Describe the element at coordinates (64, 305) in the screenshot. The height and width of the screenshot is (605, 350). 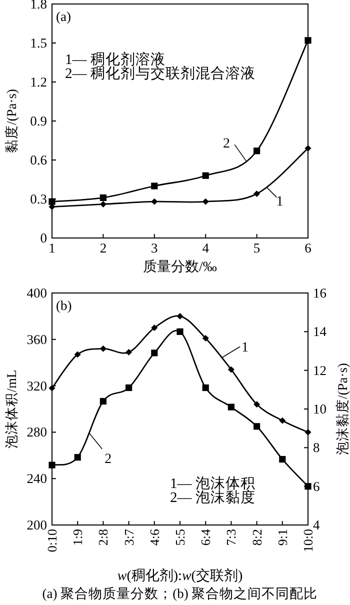
I see `chart-title: (b)` at that location.